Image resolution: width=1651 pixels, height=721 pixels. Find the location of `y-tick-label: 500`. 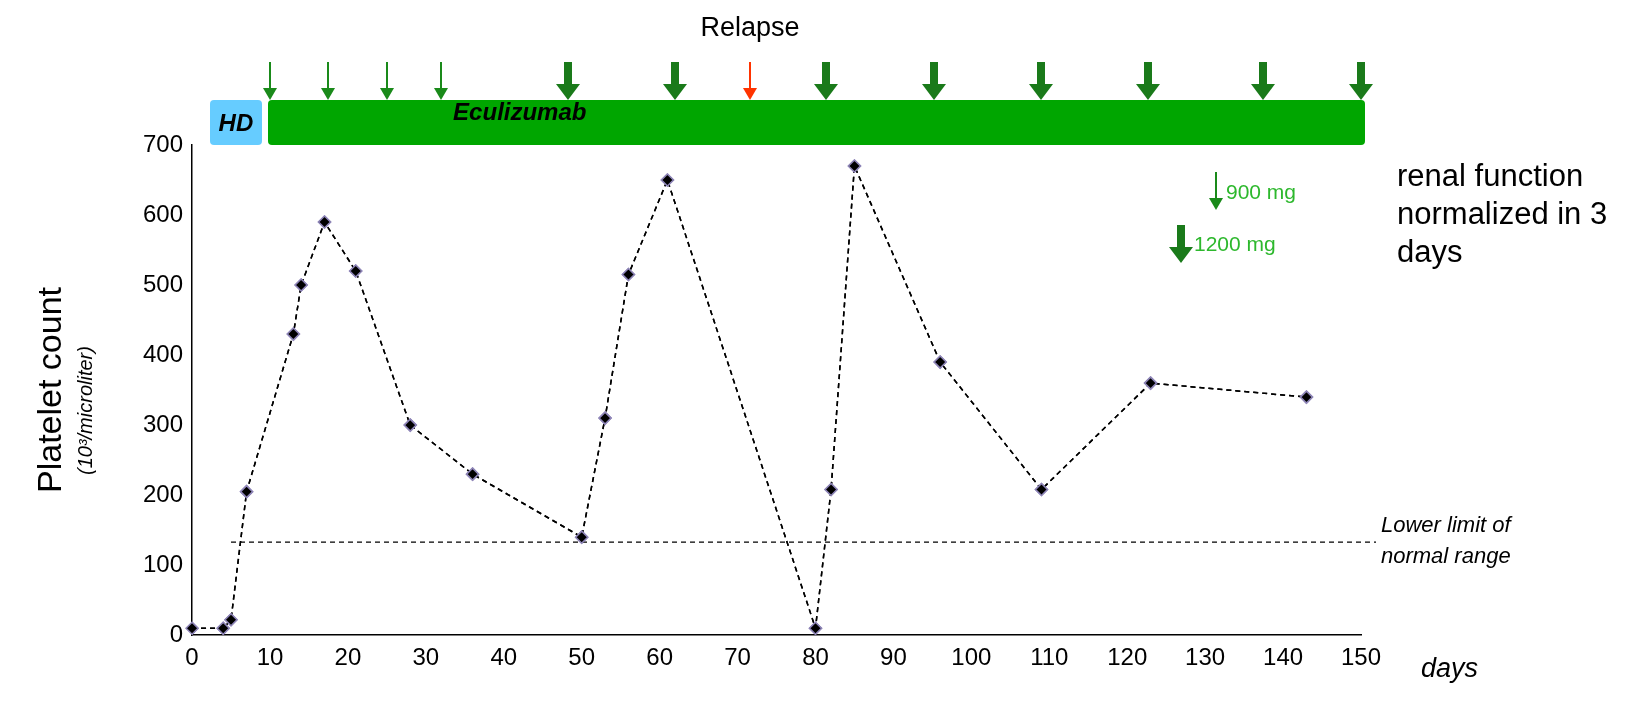

y-tick-label: 500 is located at coordinates (163, 283).